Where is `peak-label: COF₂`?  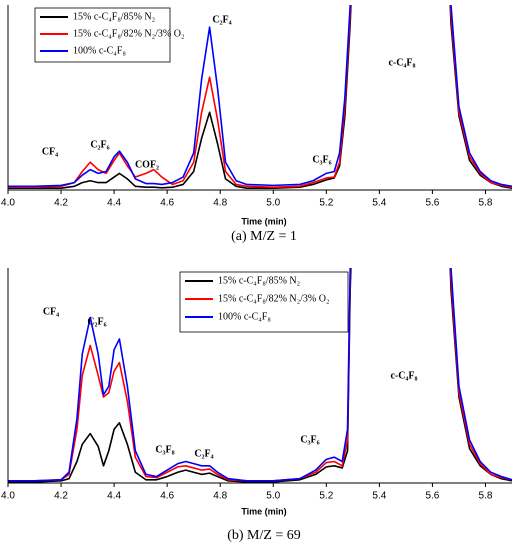
peak-label: COF₂ is located at coordinates (147, 164).